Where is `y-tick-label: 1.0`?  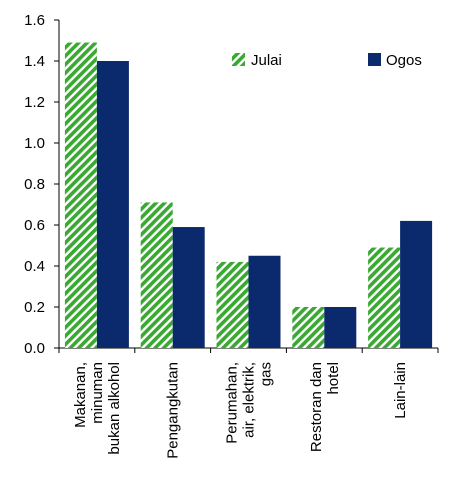
y-tick-label: 1.0 is located at coordinates (34, 143).